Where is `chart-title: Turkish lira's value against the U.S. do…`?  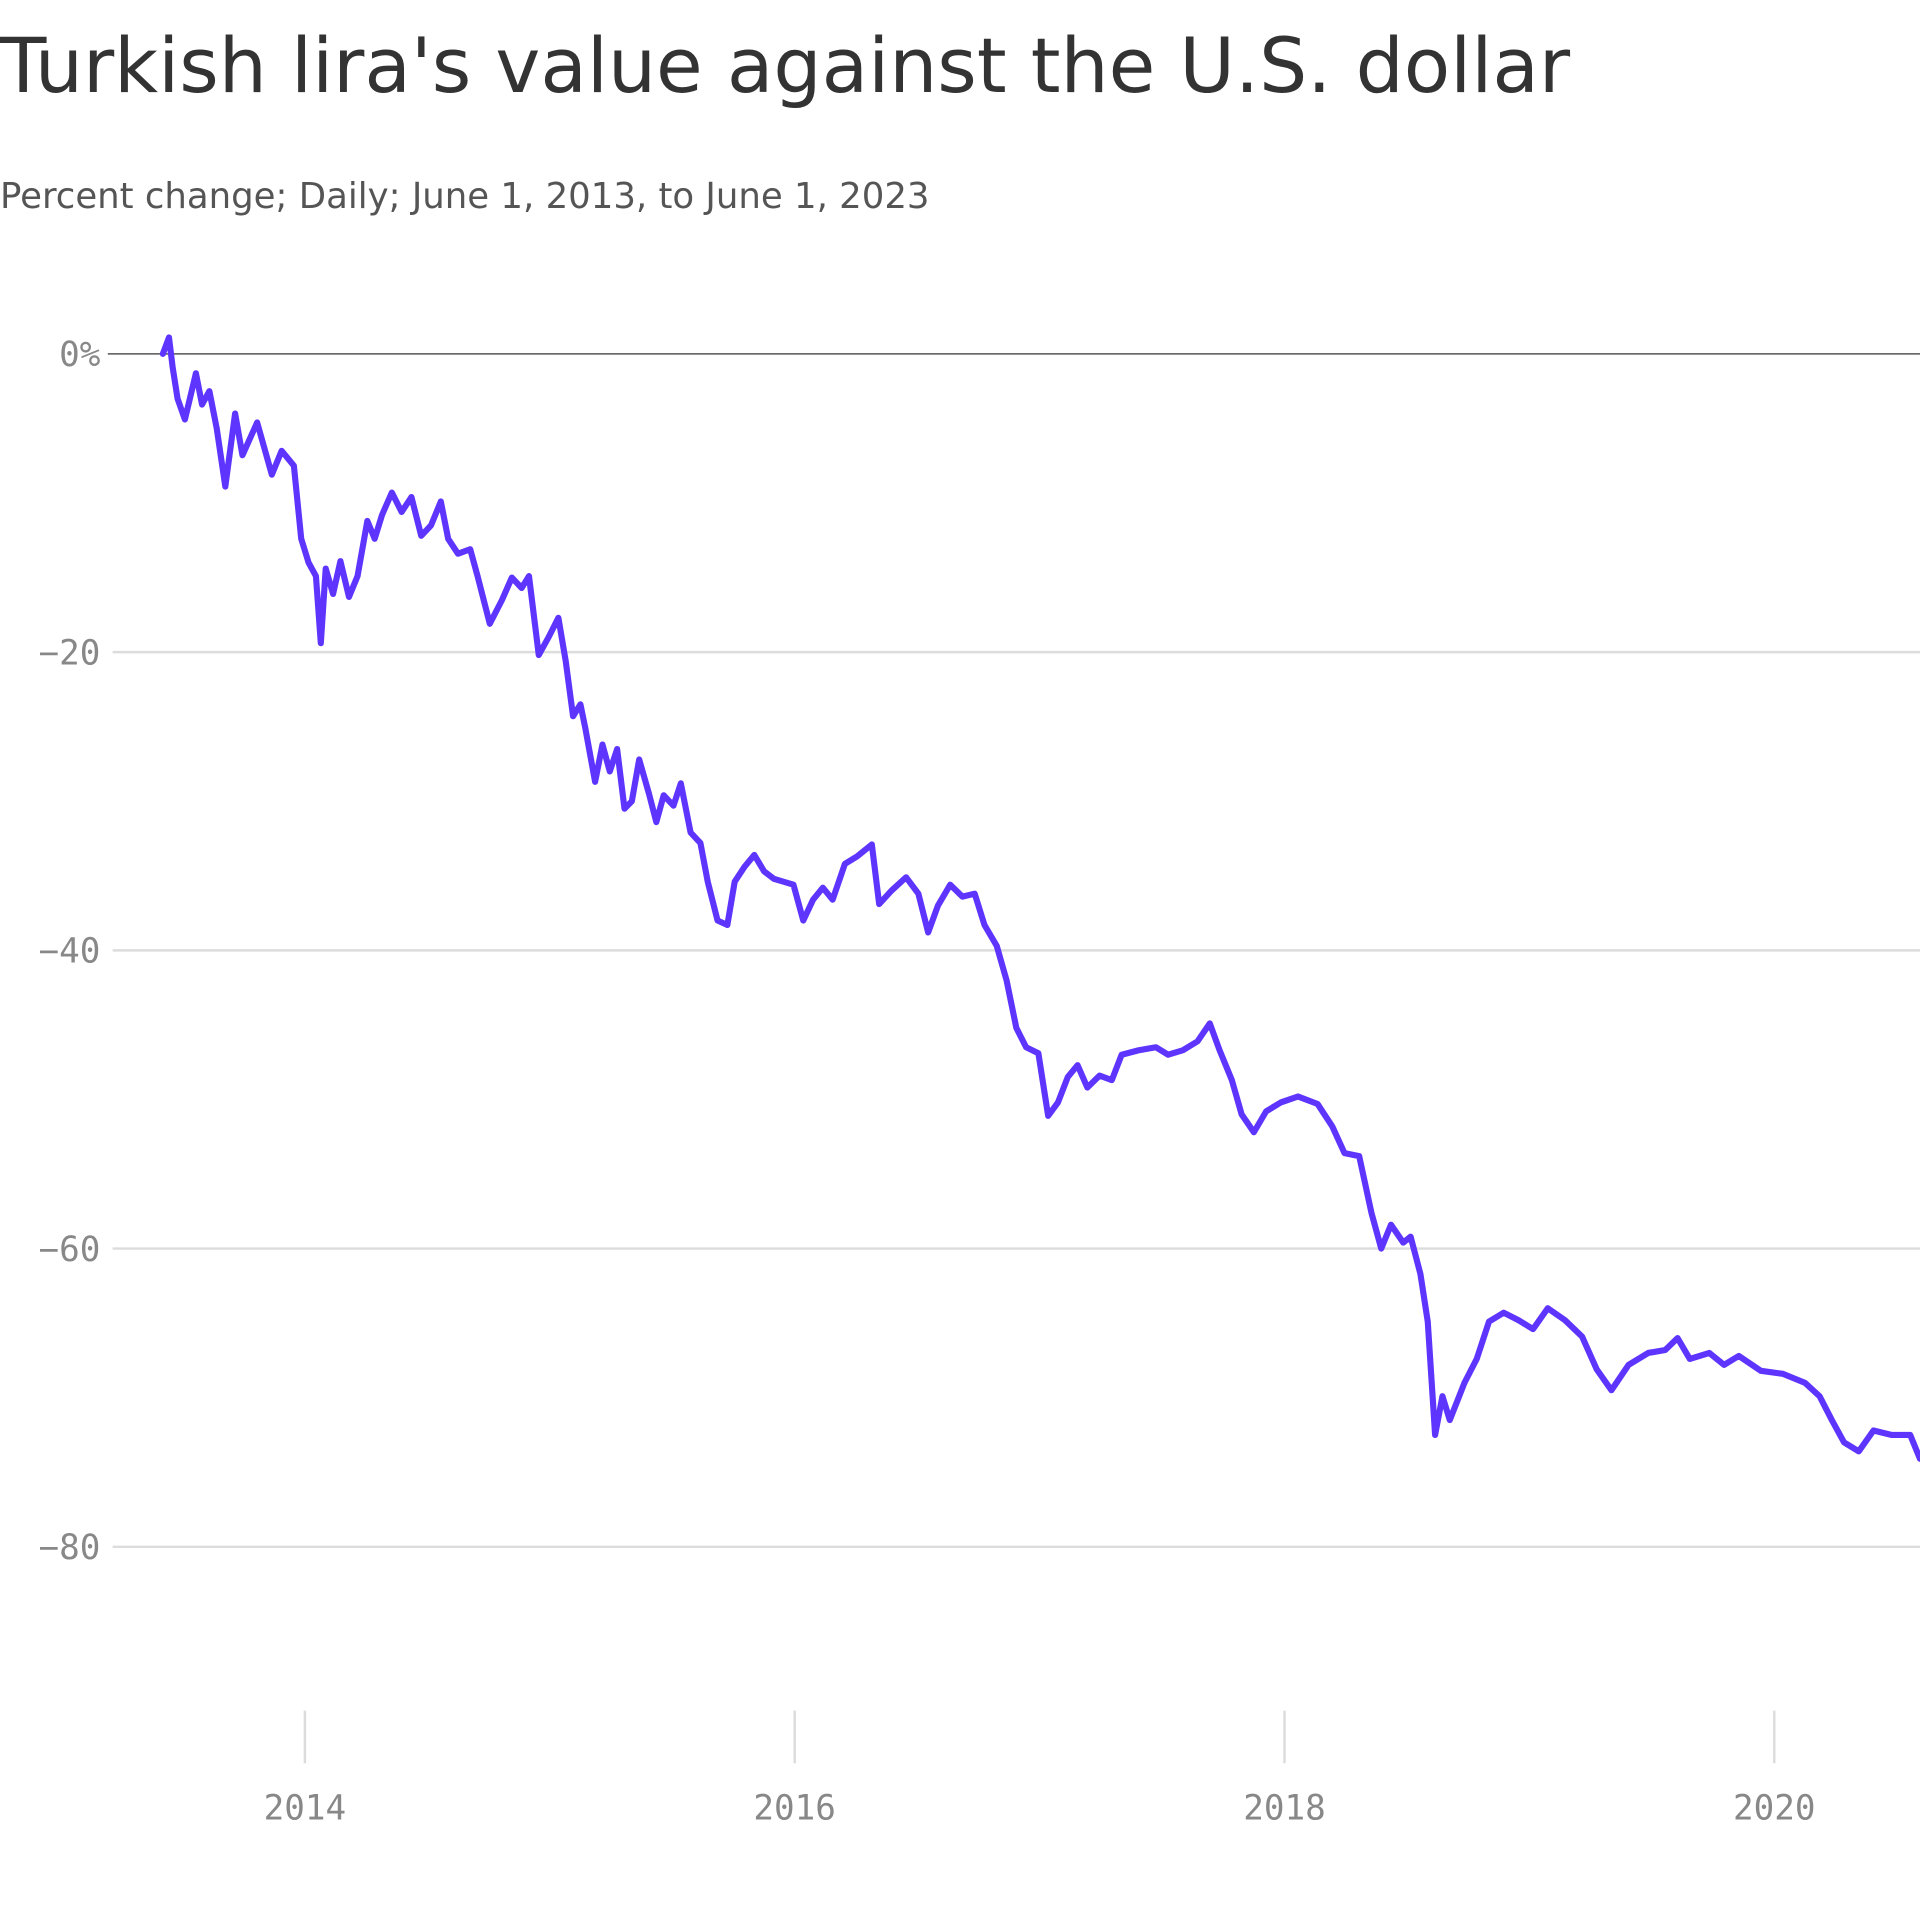 chart-title: Turkish lira's value against the U.S. do… is located at coordinates (785, 66).